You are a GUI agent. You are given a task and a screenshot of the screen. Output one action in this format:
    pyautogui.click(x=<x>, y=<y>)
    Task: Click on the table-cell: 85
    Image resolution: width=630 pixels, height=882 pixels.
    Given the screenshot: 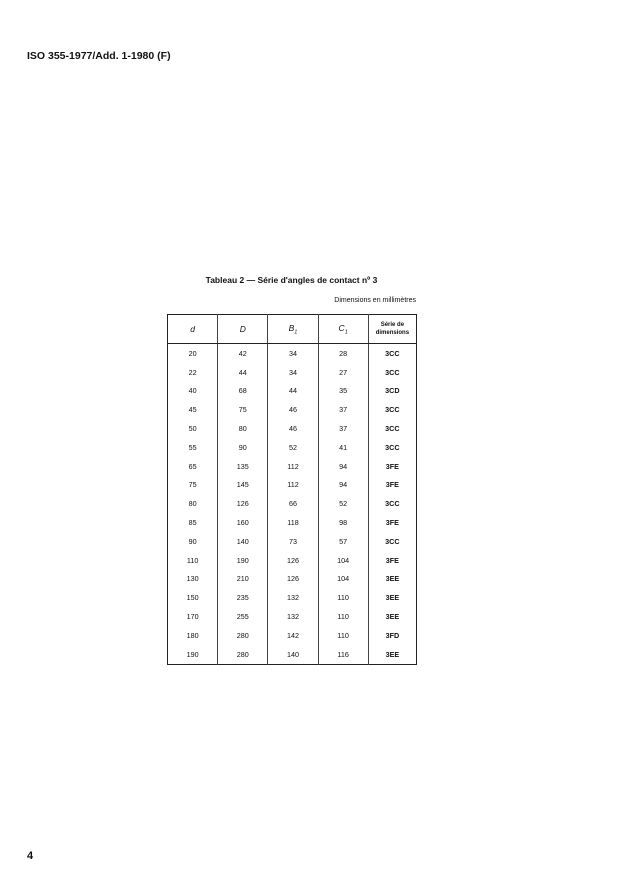 What is the action you would take?
    pyautogui.click(x=192, y=523)
    